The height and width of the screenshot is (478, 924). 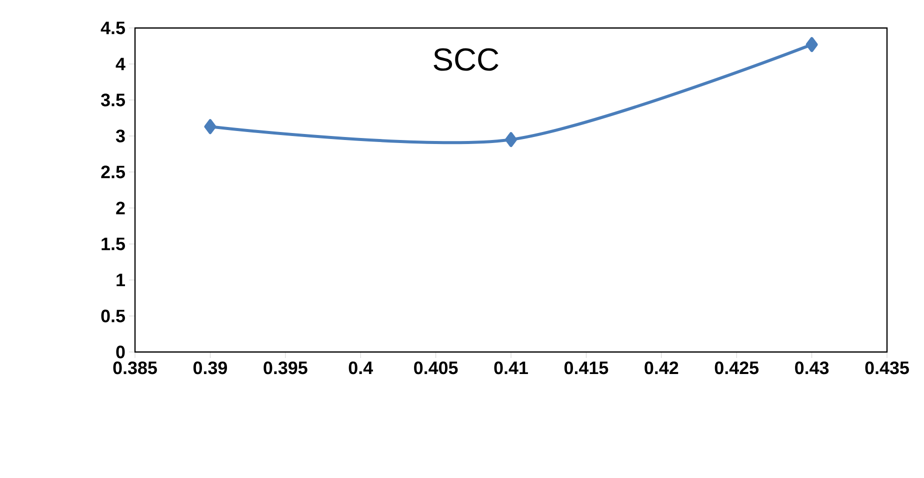 What do you see at coordinates (120, 136) in the screenshot?
I see `y-tick-label: 3` at bounding box center [120, 136].